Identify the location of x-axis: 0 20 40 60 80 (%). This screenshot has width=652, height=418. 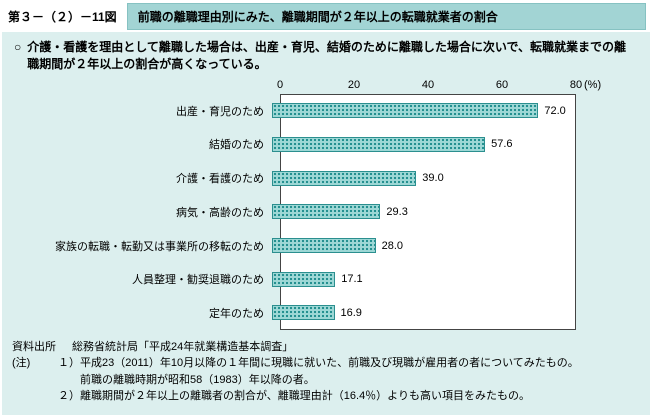
(438, 84).